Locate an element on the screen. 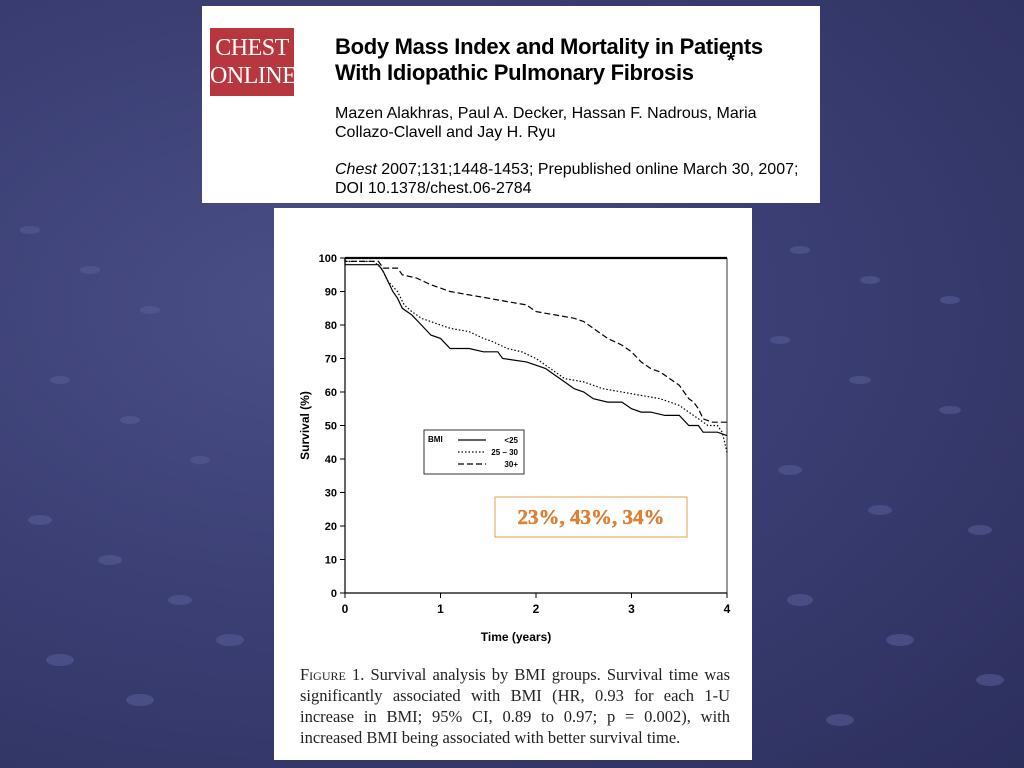  legend-label: 25 – 30 is located at coordinates (504, 452).